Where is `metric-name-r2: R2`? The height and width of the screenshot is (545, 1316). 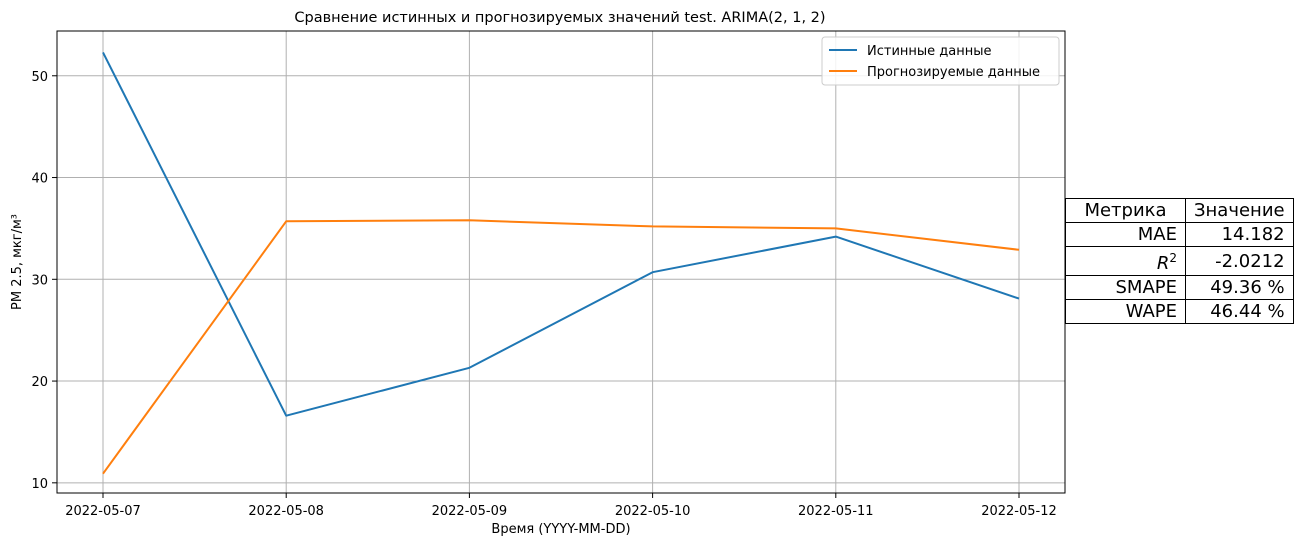 metric-name-r2: R2 is located at coordinates (1125, 261).